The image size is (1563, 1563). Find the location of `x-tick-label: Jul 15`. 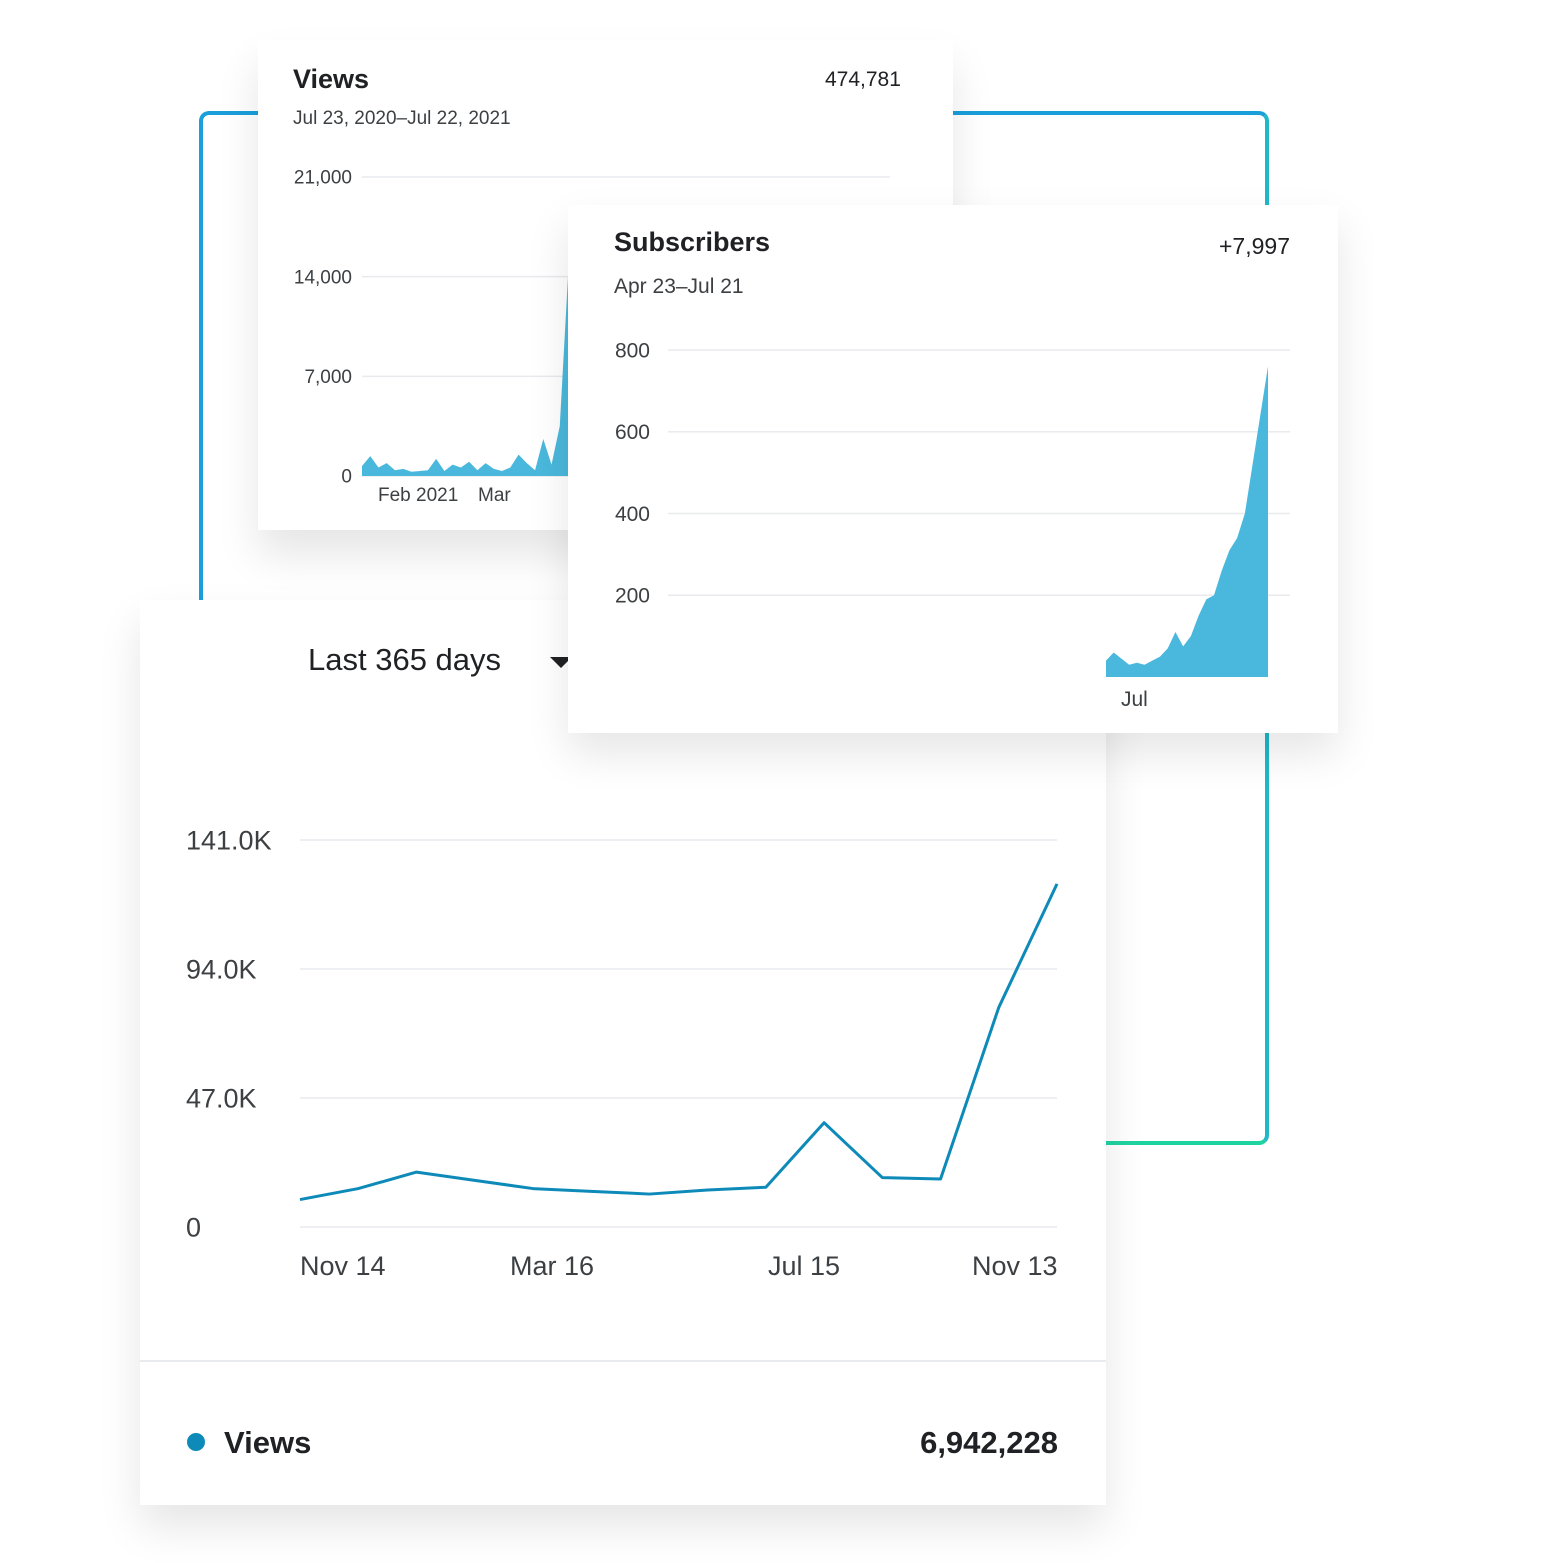

x-tick-label: Jul 15 is located at coordinates (804, 1266).